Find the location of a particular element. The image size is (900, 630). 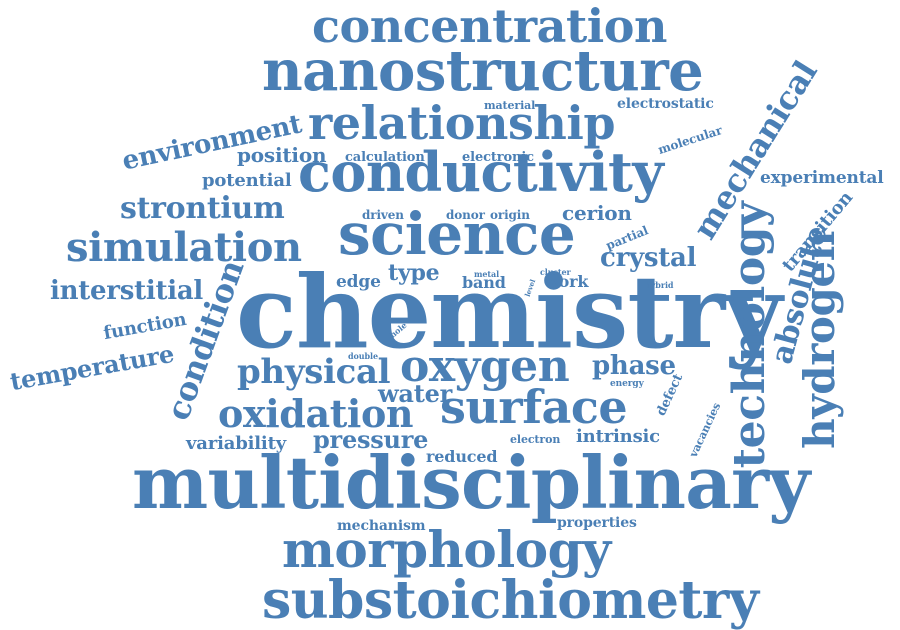

word-hybrid: hybrid is located at coordinates (659, 285).